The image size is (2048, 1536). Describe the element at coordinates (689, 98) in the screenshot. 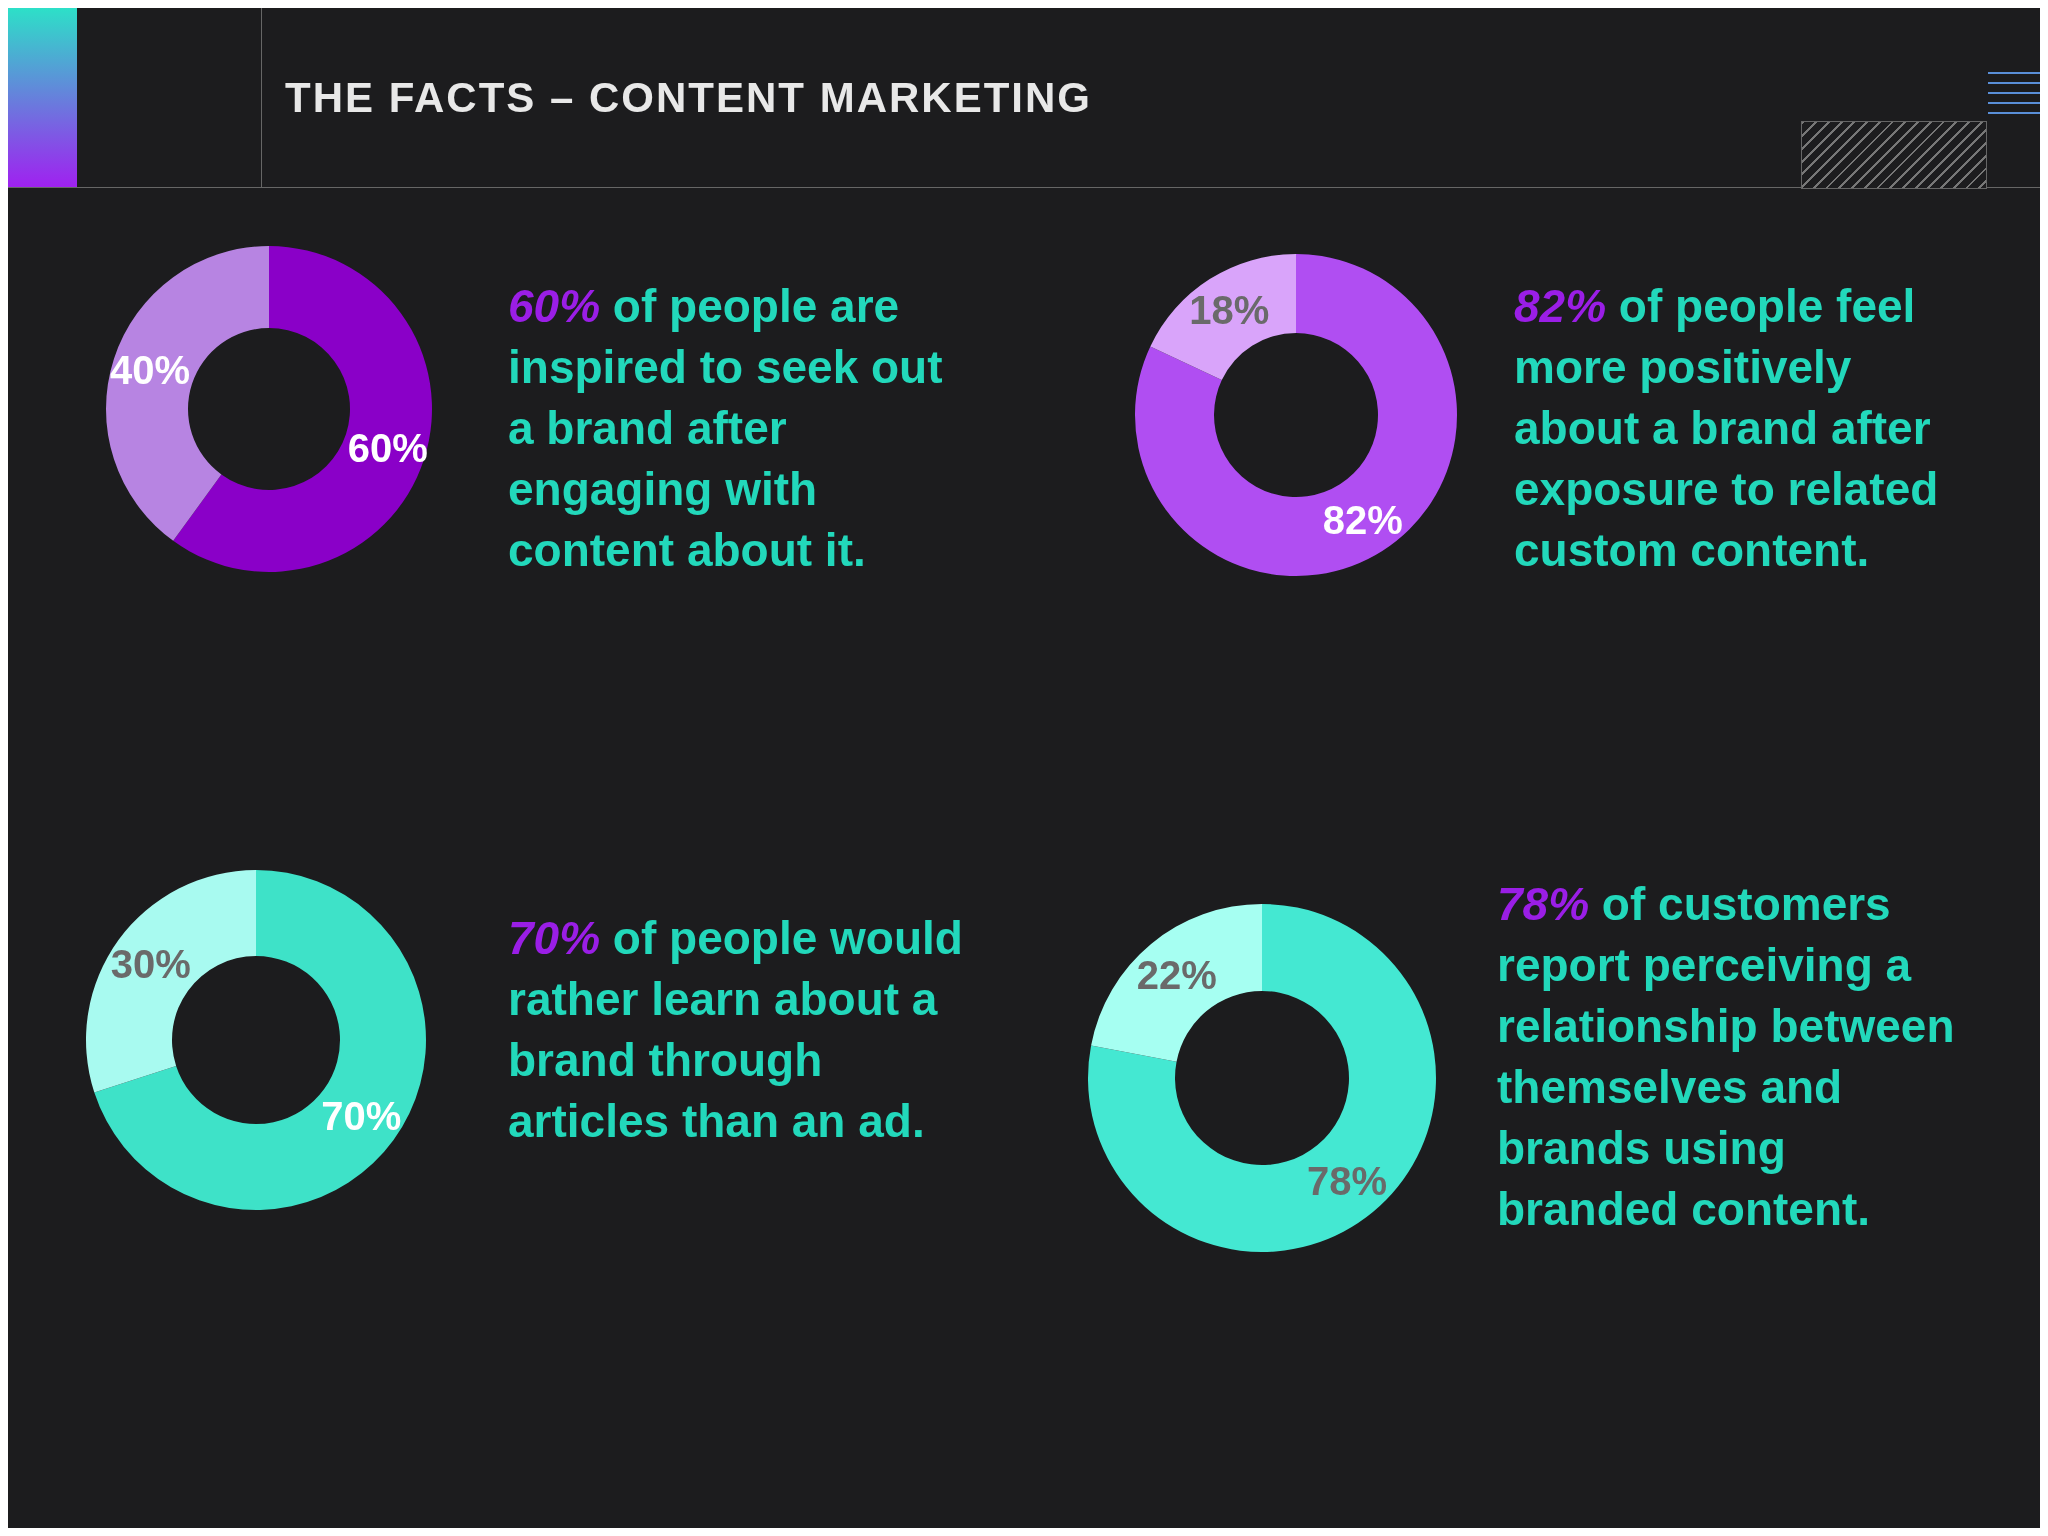

I see `text: THE FACTS – CONTENT MARKETING` at that location.